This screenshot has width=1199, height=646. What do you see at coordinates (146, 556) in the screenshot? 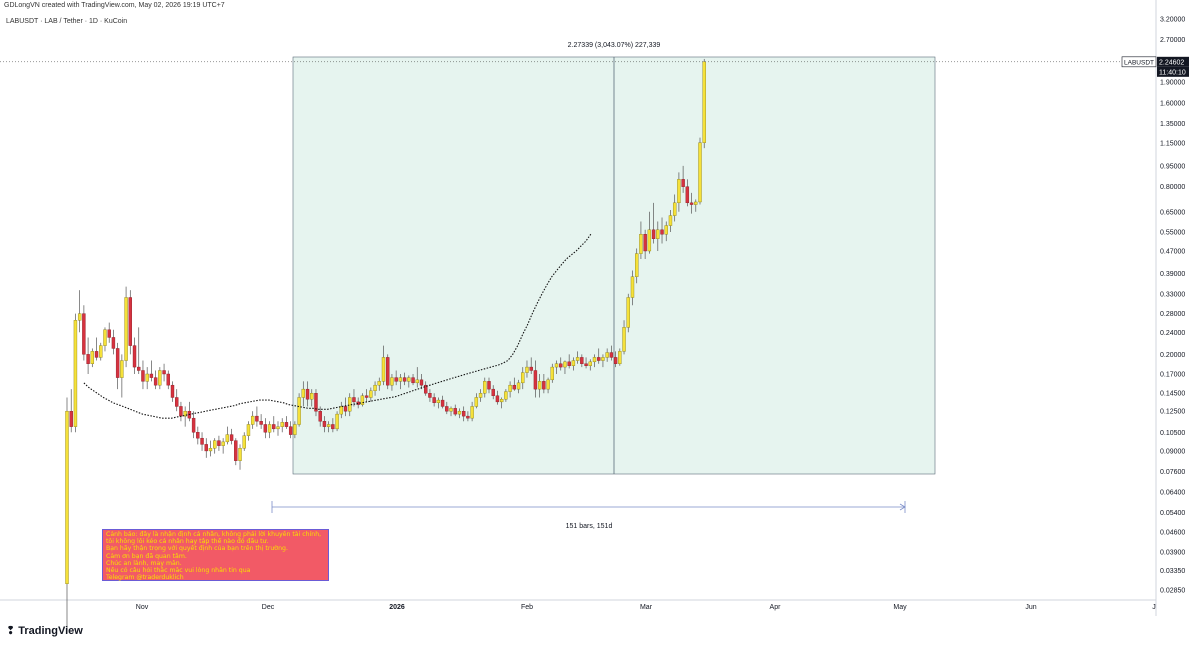
I see `note-line: Cảm ơn bạn đã quan tâm.` at bounding box center [146, 556].